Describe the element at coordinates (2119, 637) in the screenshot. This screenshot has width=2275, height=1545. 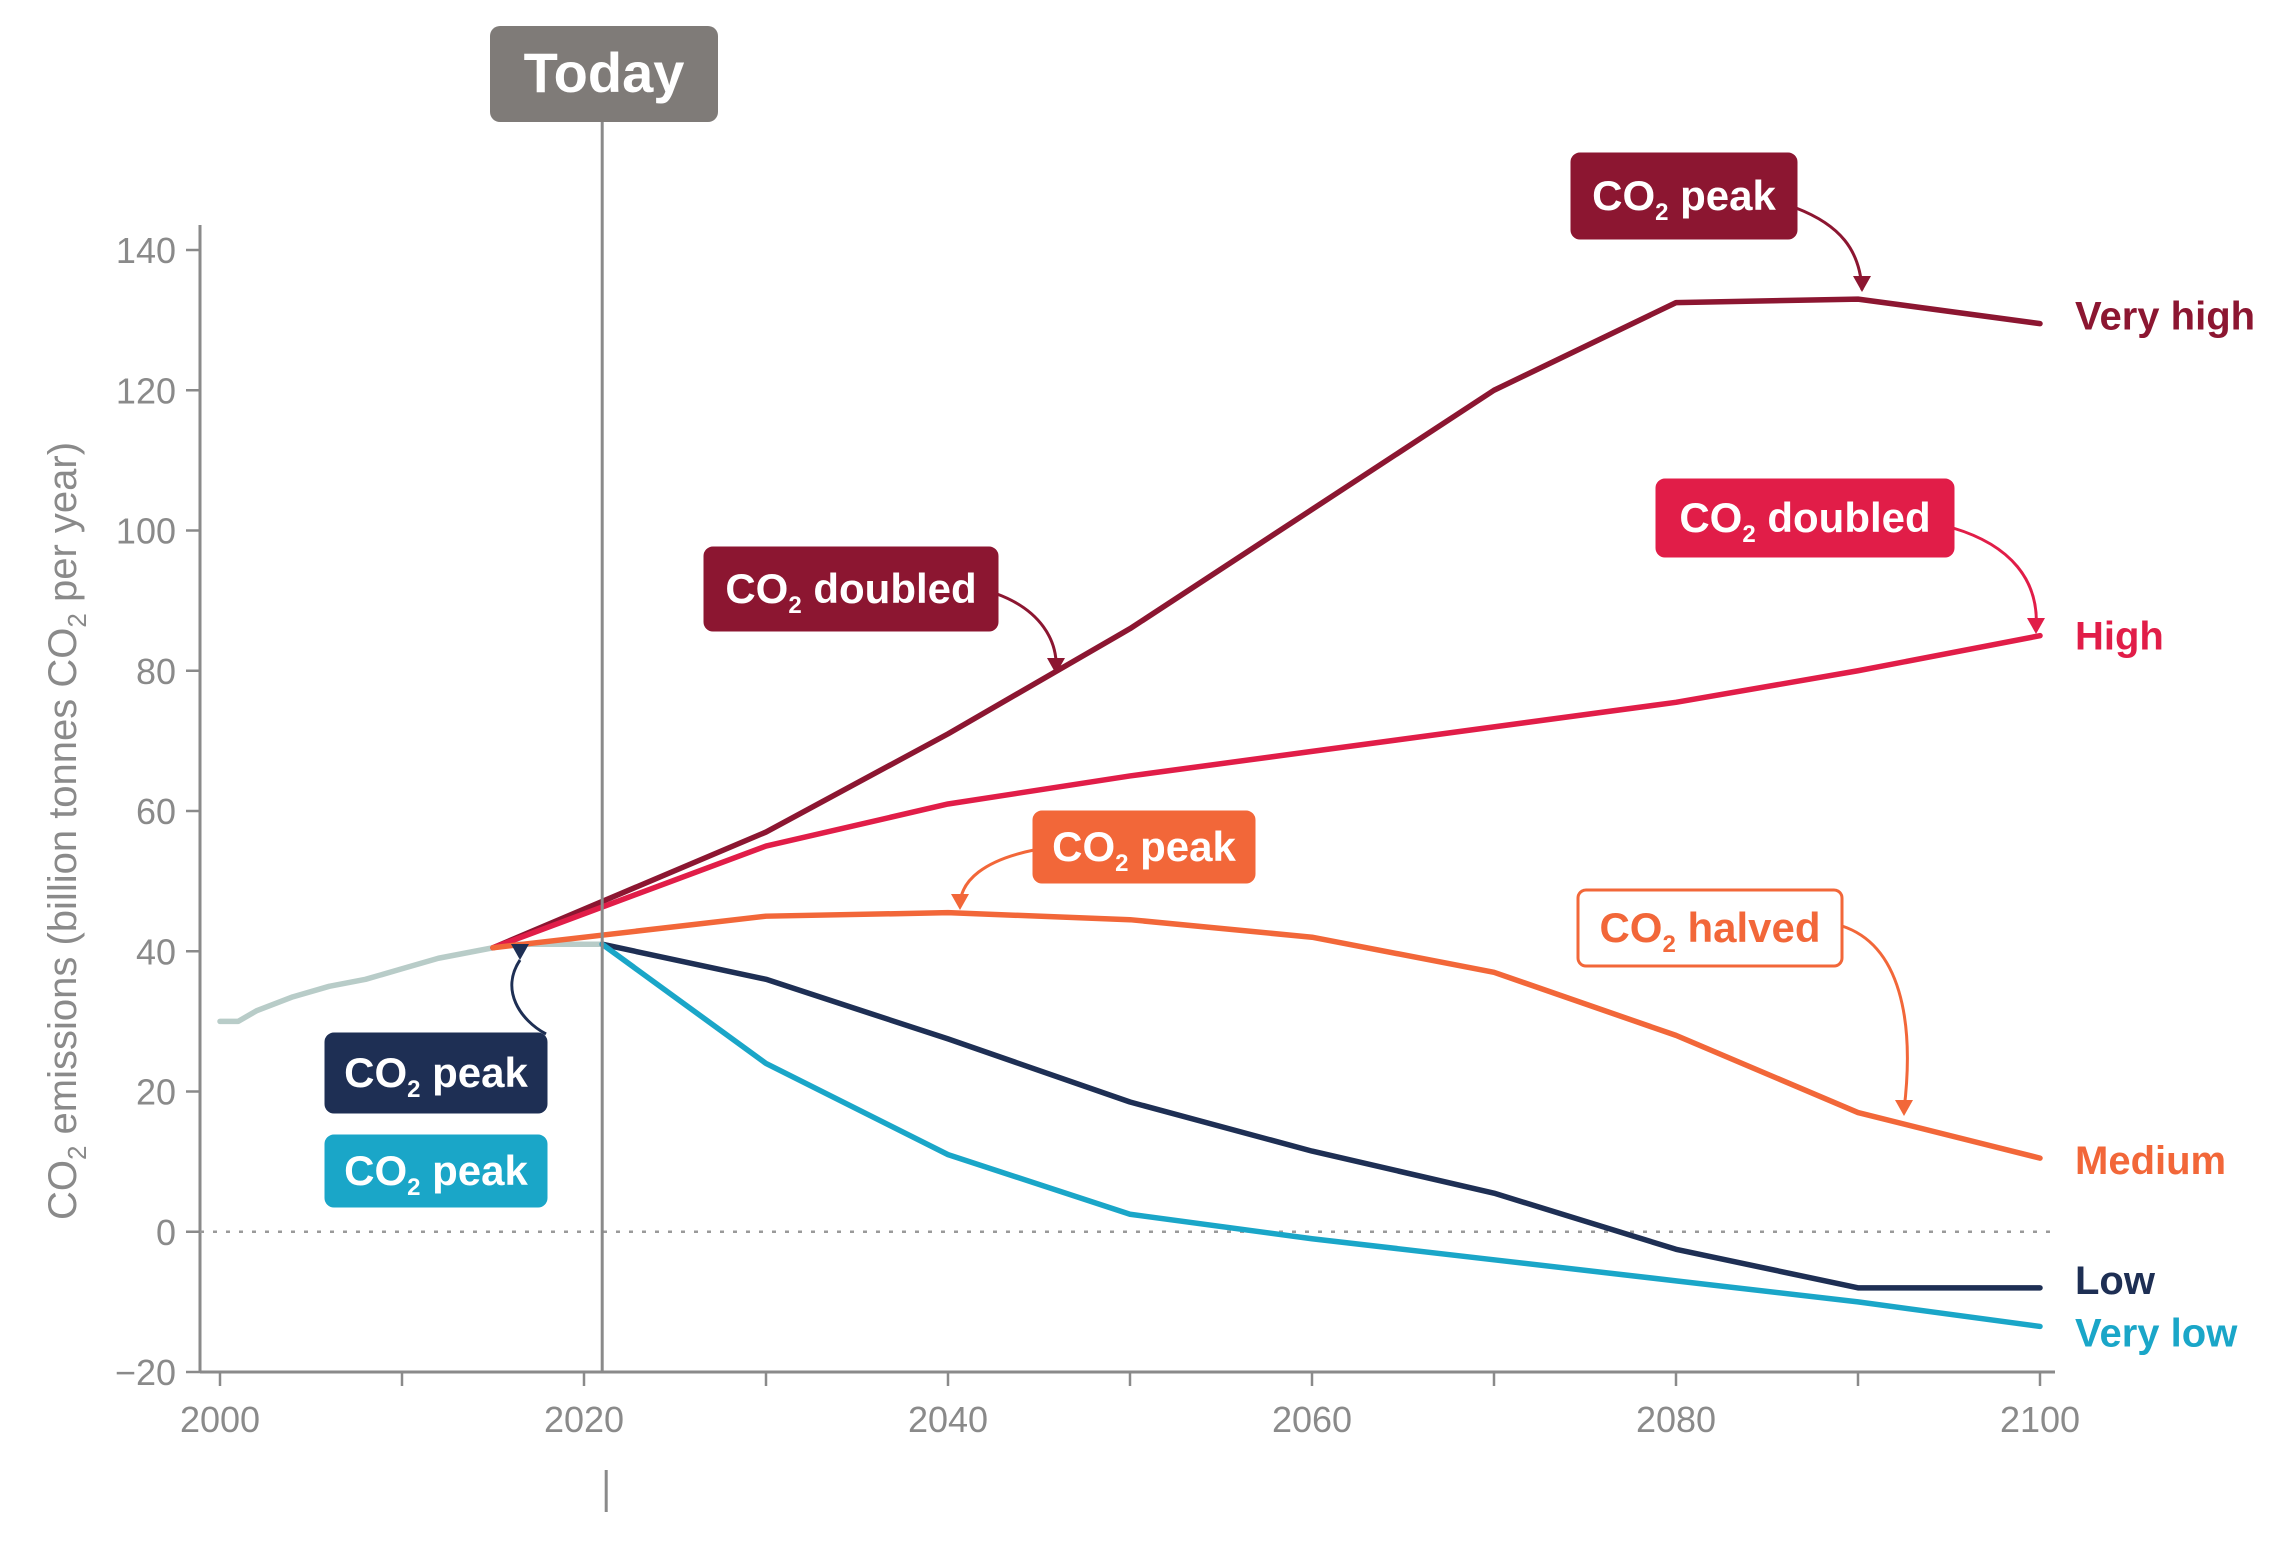
I see `series-label: High` at that location.